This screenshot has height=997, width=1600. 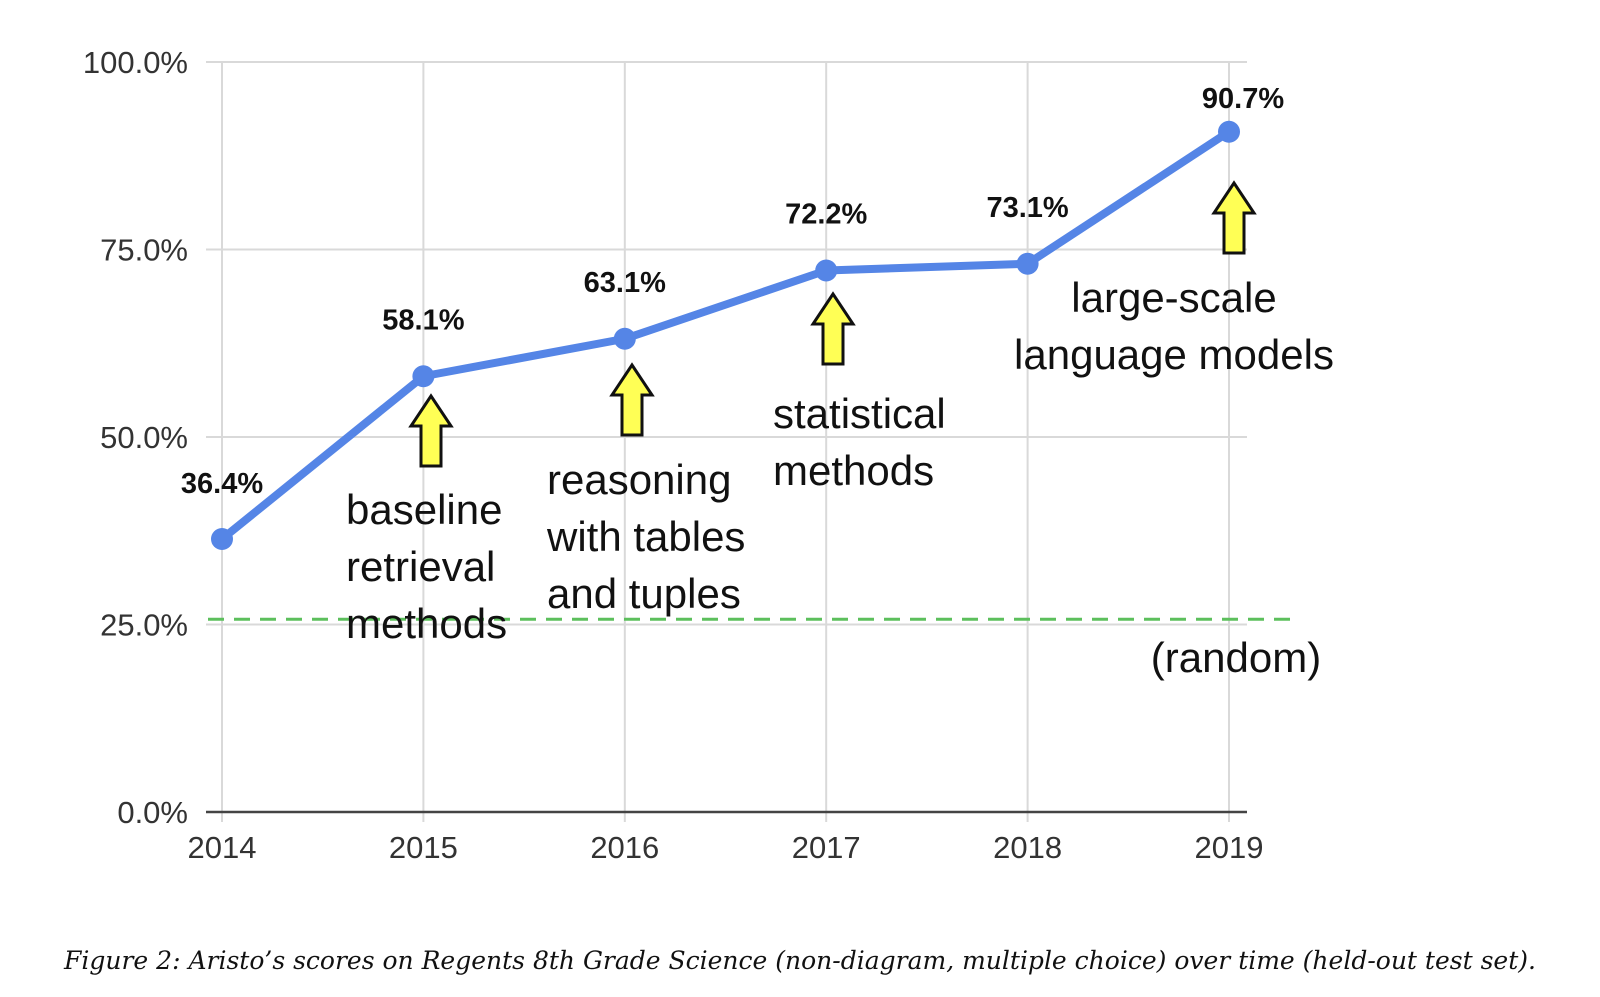 What do you see at coordinates (1173, 297) in the screenshot?
I see `annotation-text: large-scale` at bounding box center [1173, 297].